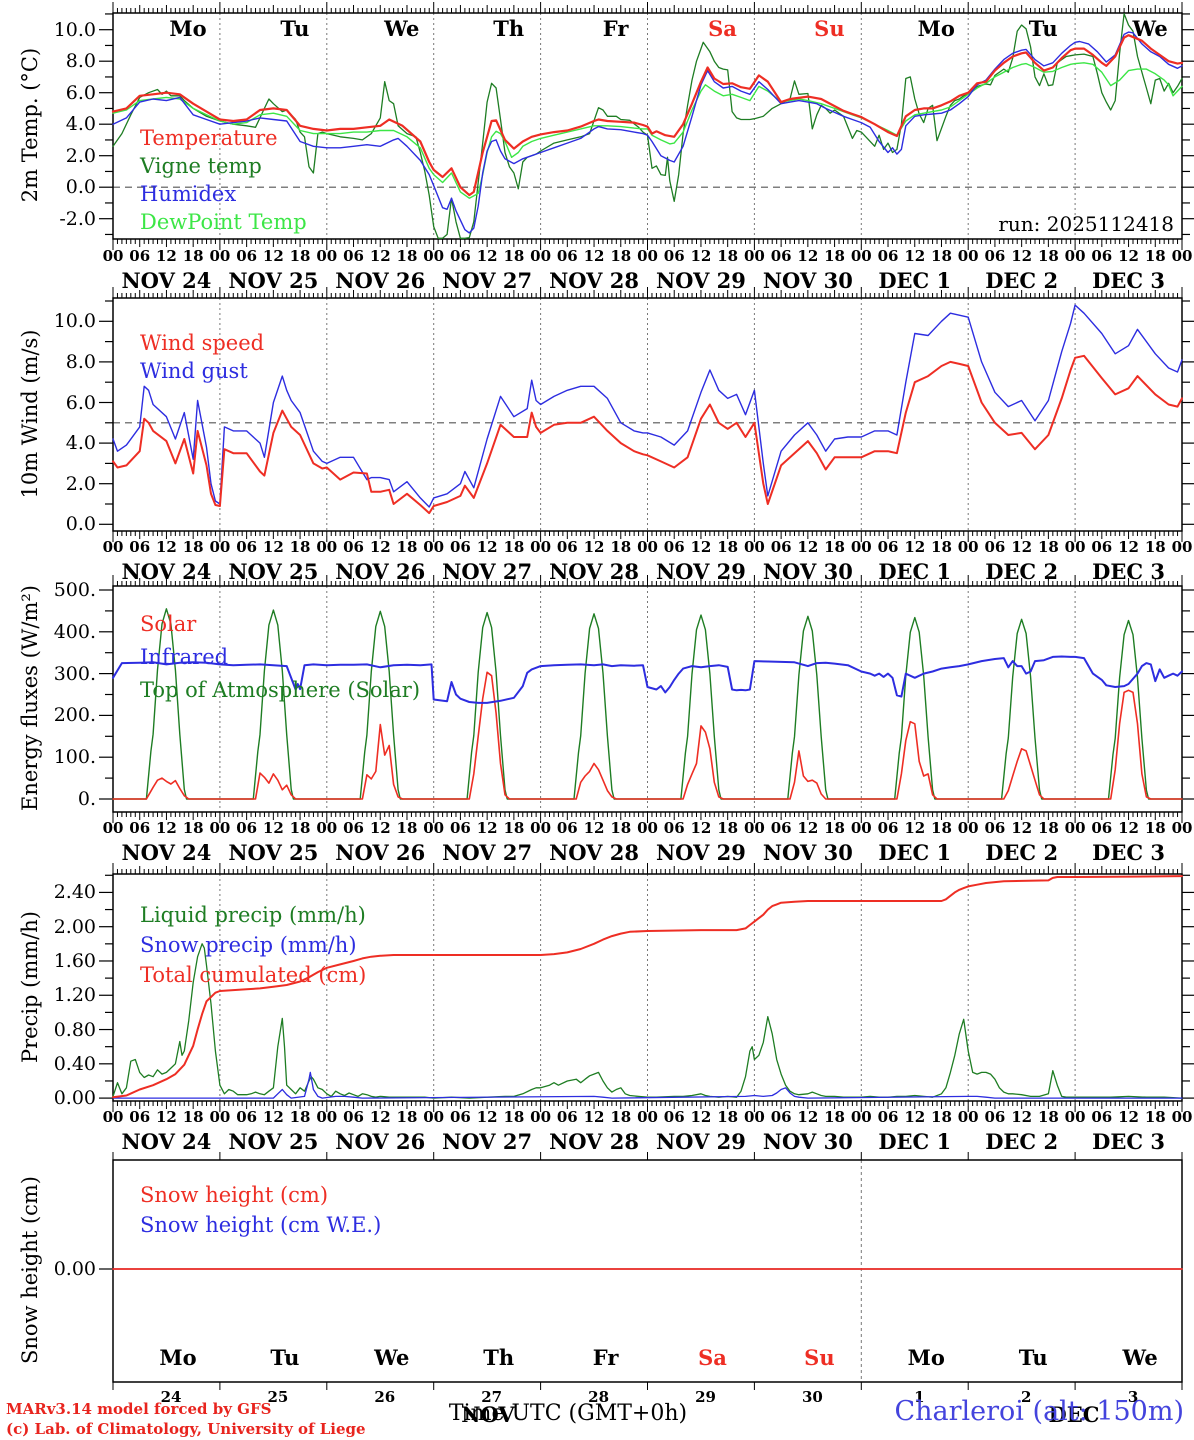 Image resolution: width=1194 pixels, height=1440 pixels. What do you see at coordinates (80, 124) in the screenshot?
I see `ytick-label-temp: 4.0` at bounding box center [80, 124].